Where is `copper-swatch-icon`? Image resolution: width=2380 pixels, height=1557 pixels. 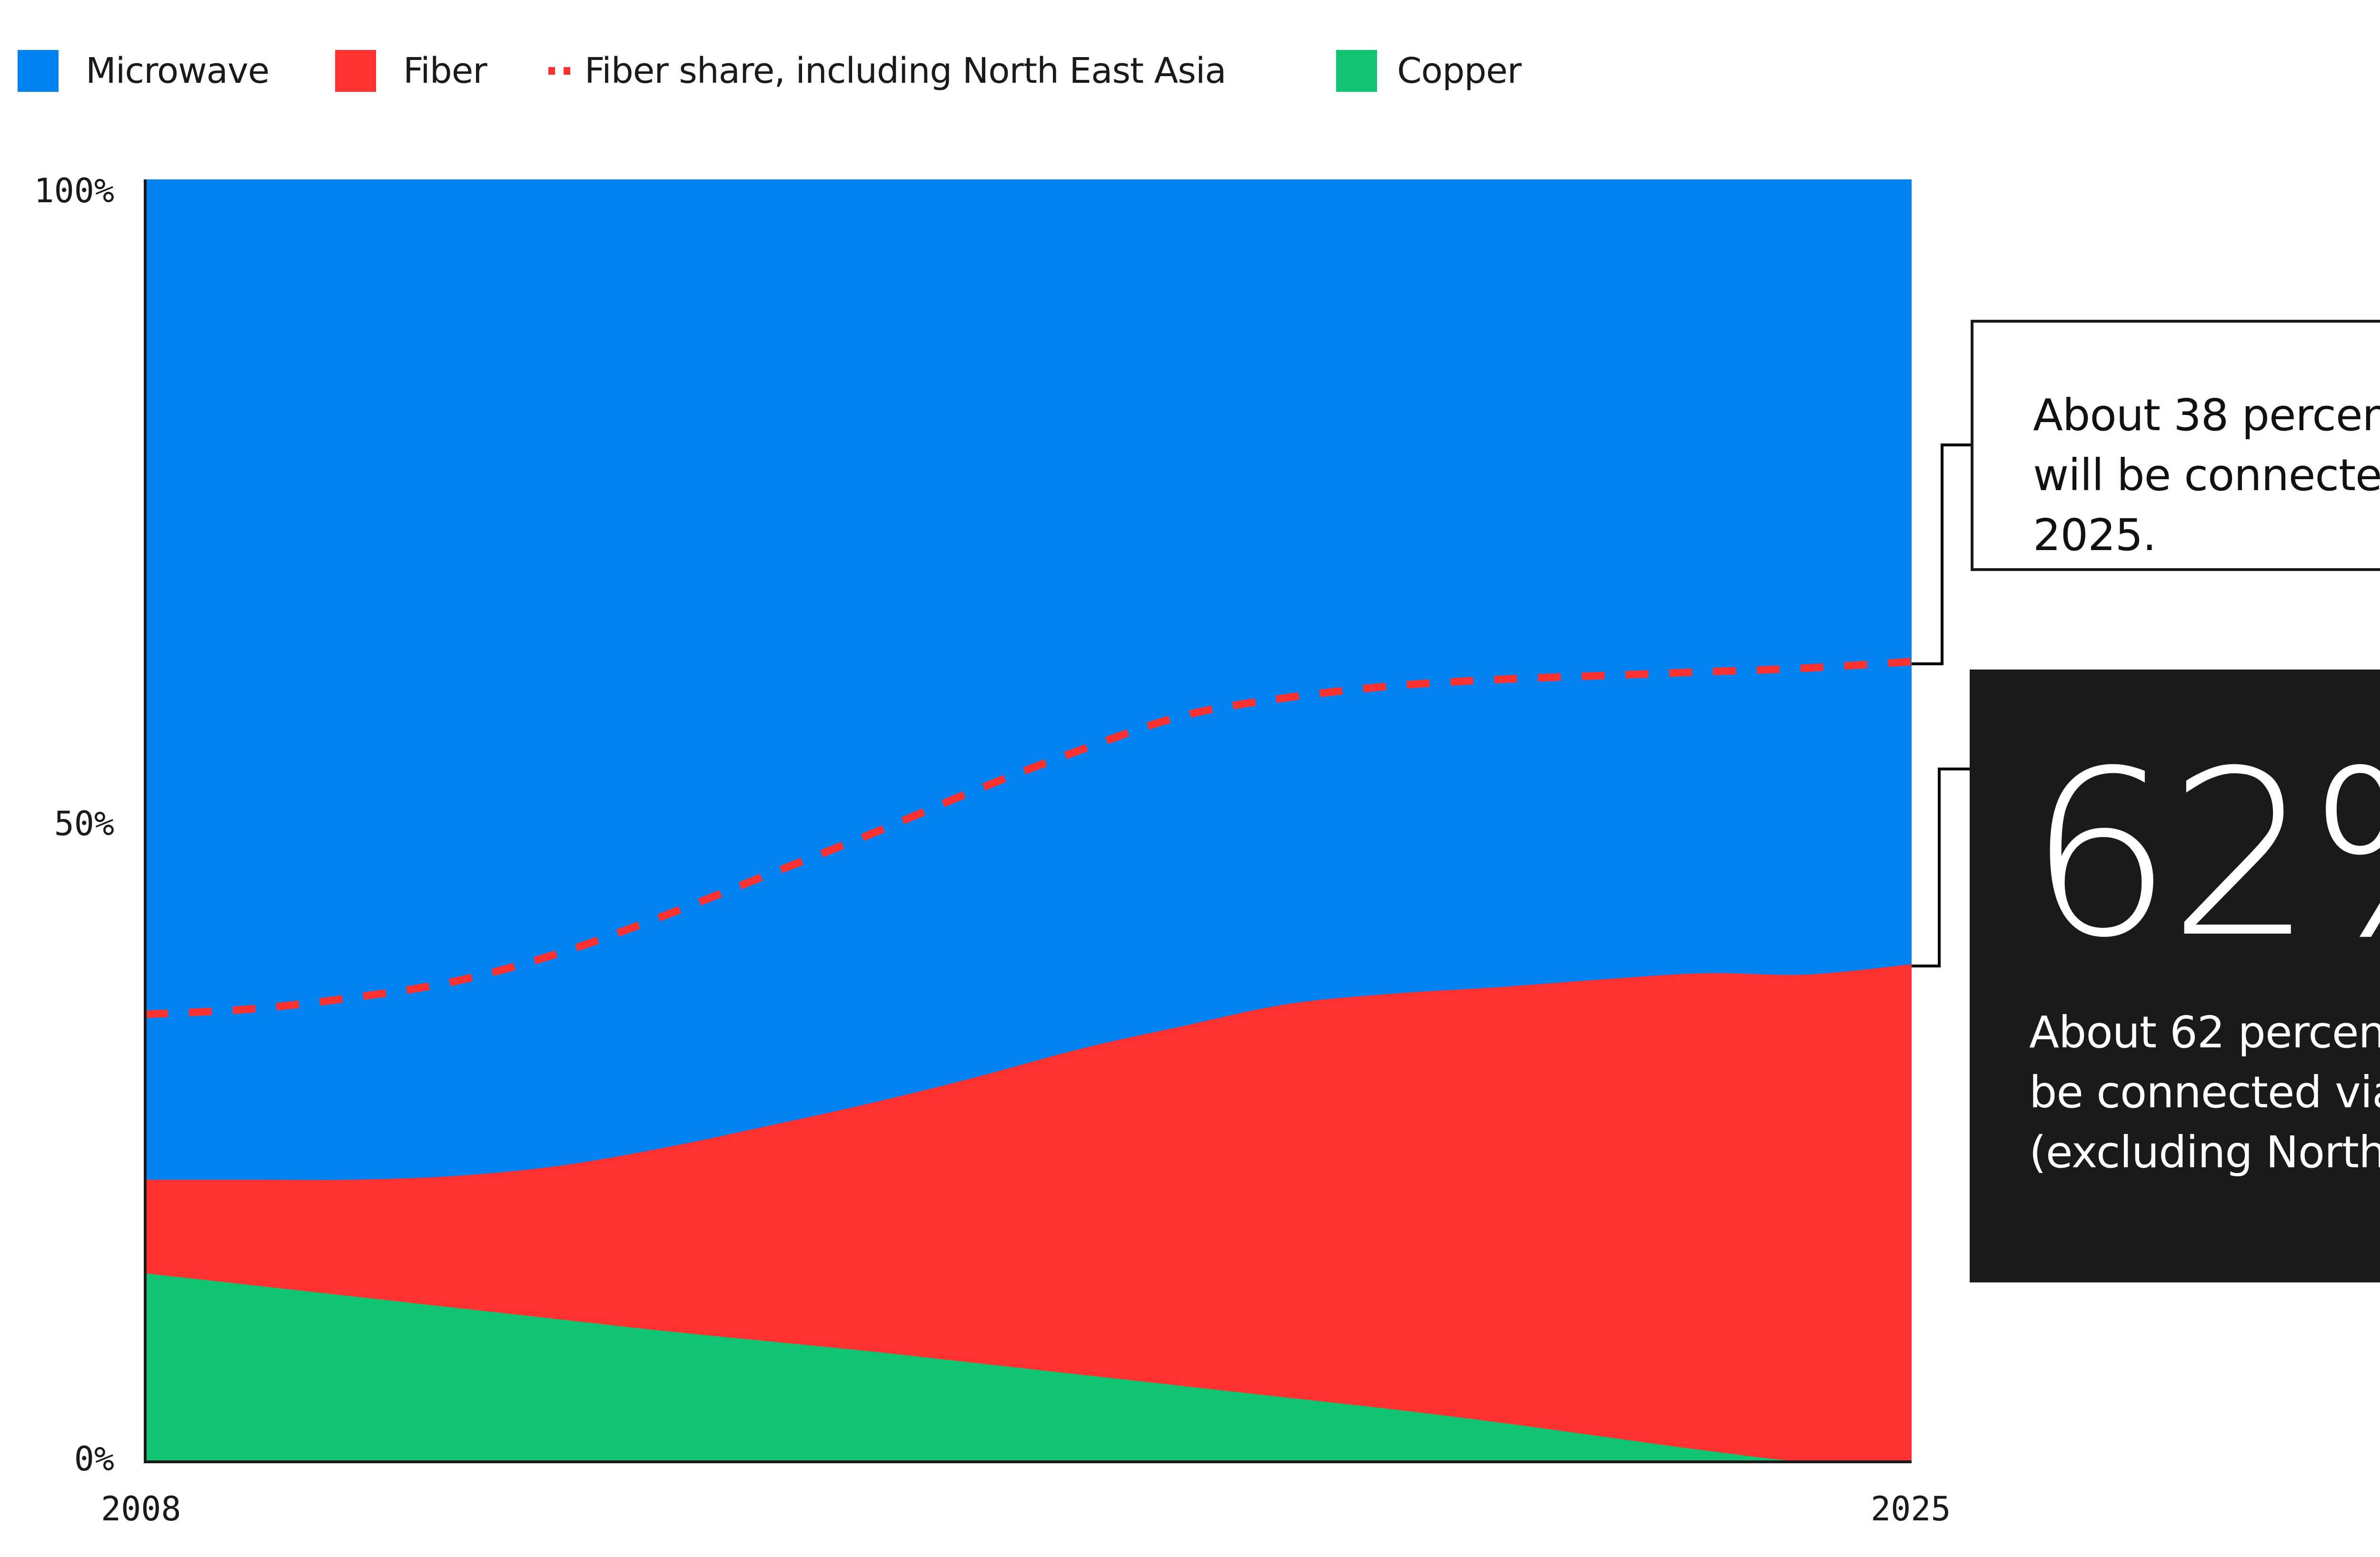 copper-swatch-icon is located at coordinates (1356, 71).